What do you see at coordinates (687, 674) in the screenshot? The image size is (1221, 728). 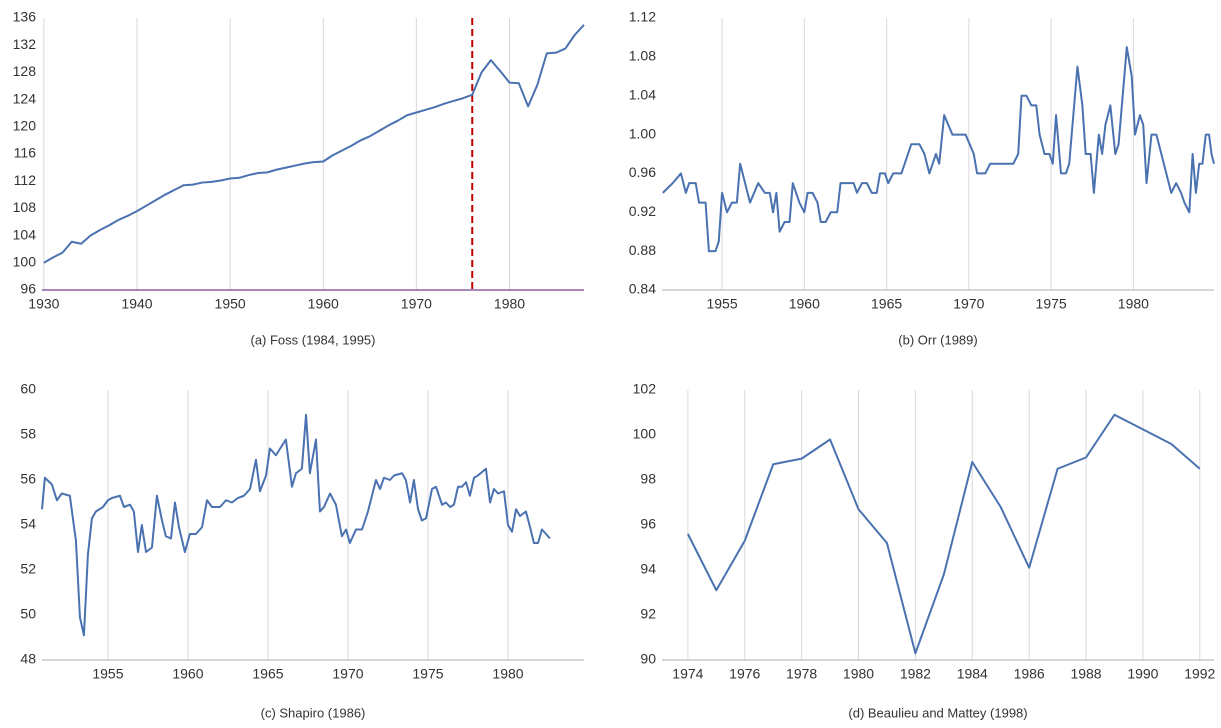 I see `x-tick-label: 1974` at bounding box center [687, 674].